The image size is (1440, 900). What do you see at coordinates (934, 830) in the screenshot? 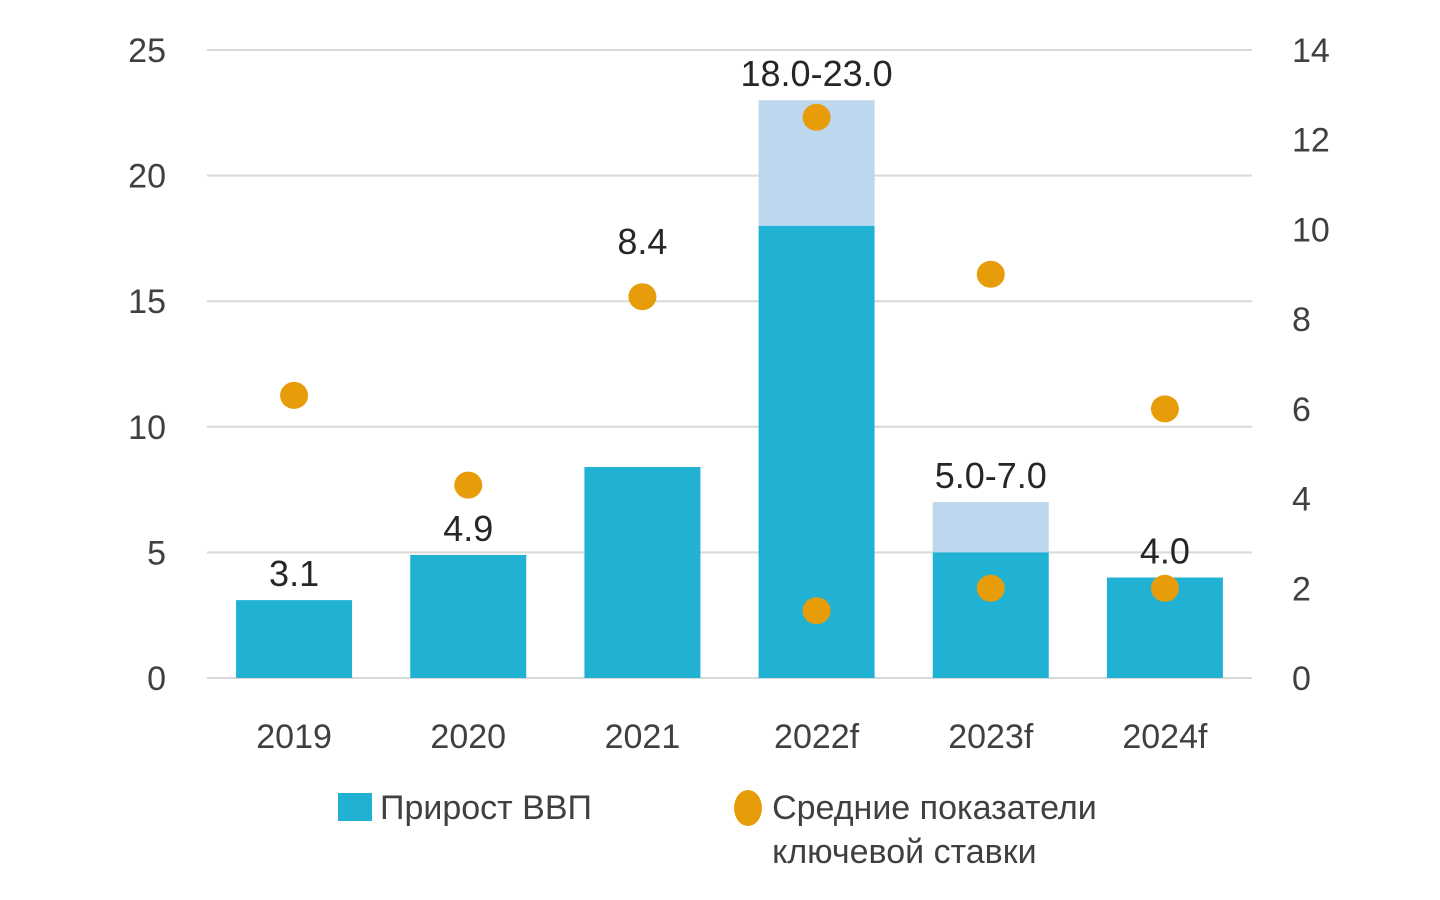
I see `legend-key-rate-label: Средние показатели ключевой ставки` at bounding box center [934, 830].